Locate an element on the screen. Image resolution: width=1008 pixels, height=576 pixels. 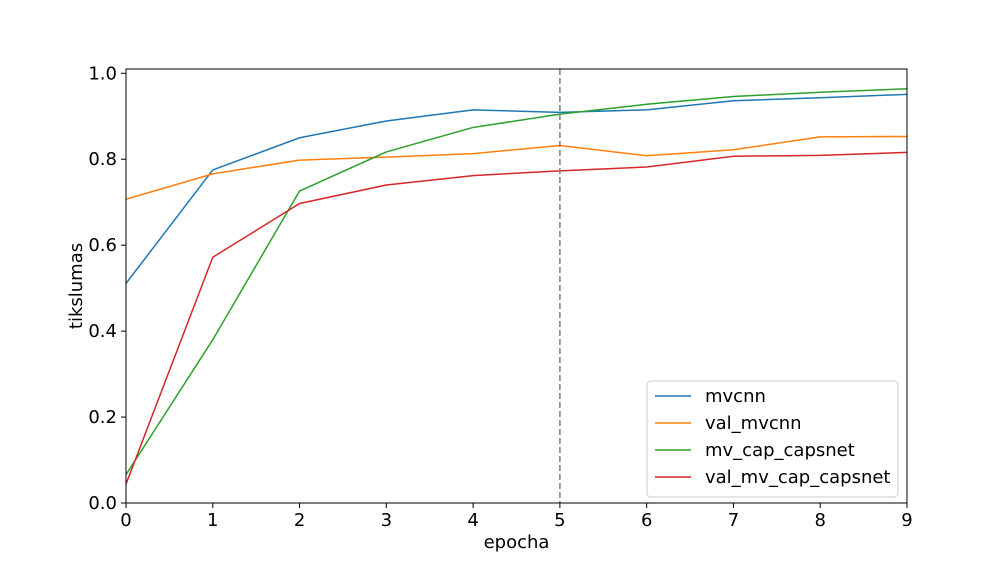
x-tick-label: 4 is located at coordinates (472, 520).